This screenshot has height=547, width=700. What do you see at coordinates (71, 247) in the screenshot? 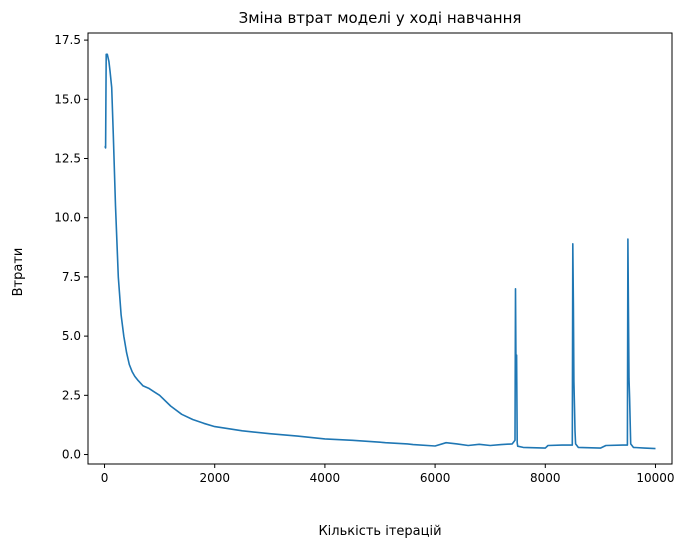
I see `y-axis-ticks: 0.0 2.5 5.0 7.5 10.0 12.5 15.0 17.5` at bounding box center [71, 247].